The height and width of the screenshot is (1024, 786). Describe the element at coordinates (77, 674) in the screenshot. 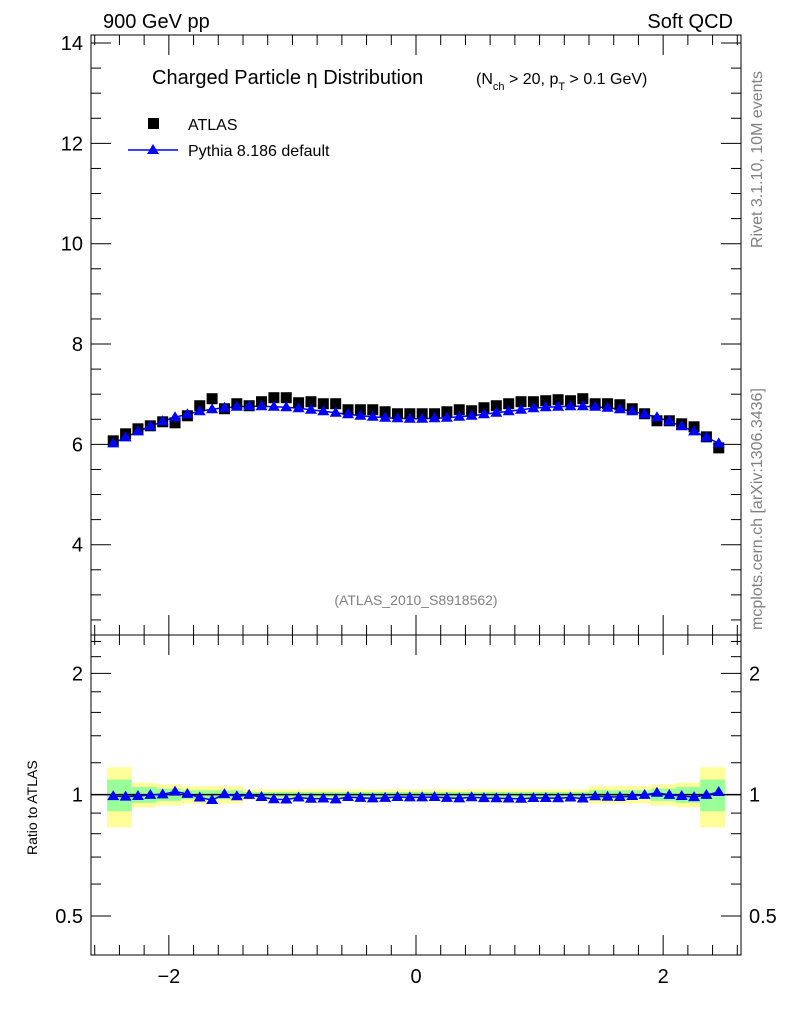

I see `ratio-y-tick-label: 2` at that location.